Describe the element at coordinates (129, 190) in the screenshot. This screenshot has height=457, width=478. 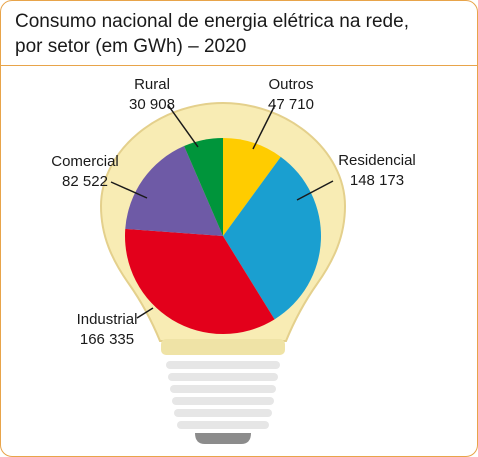
I see `leader-line-comercial` at that location.